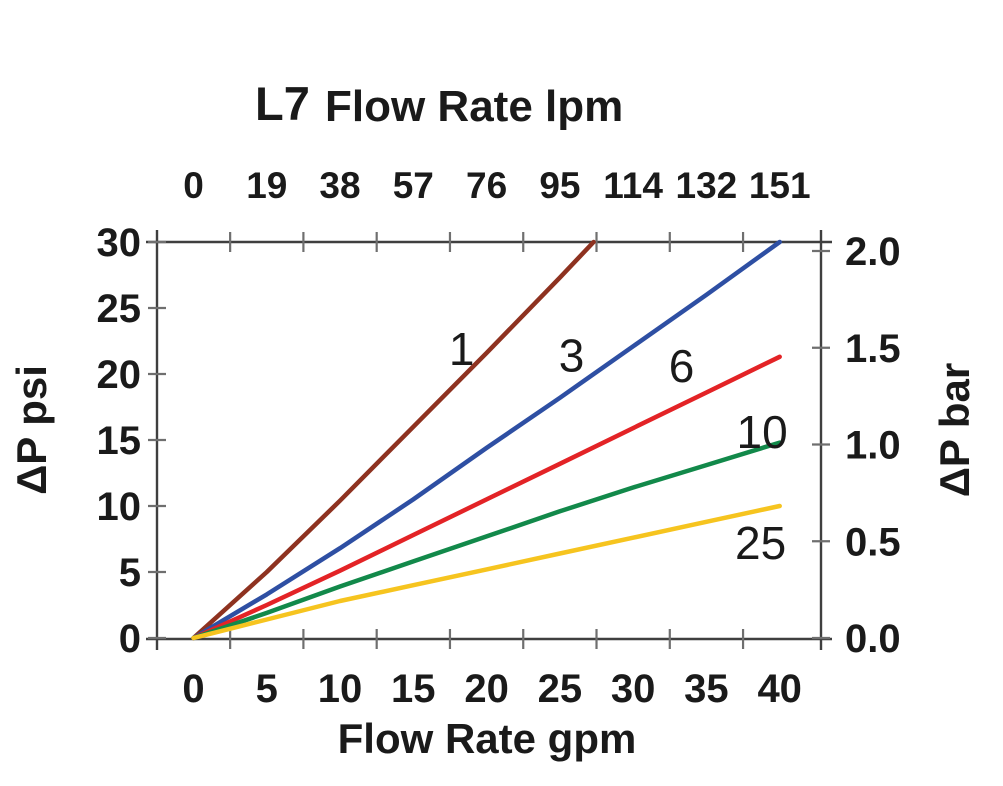 The width and height of the screenshot is (1003, 786). What do you see at coordinates (633, 689) in the screenshot?
I see `x-tick-label-bottom: 30` at bounding box center [633, 689].